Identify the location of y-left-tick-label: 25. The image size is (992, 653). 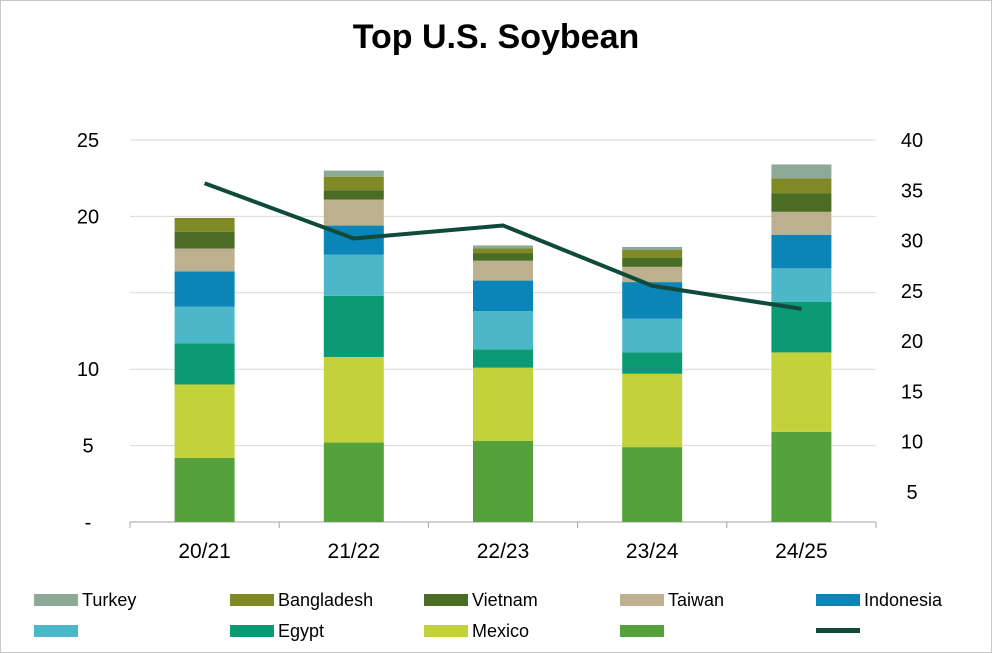
(88, 141).